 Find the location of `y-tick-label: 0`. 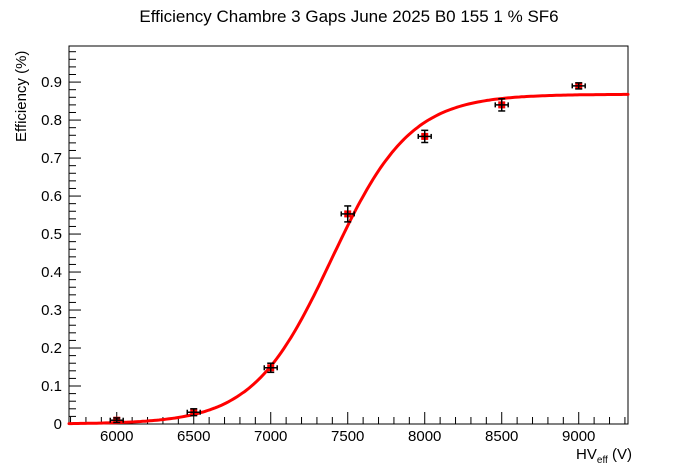

y-tick-label: 0 is located at coordinates (58, 424).